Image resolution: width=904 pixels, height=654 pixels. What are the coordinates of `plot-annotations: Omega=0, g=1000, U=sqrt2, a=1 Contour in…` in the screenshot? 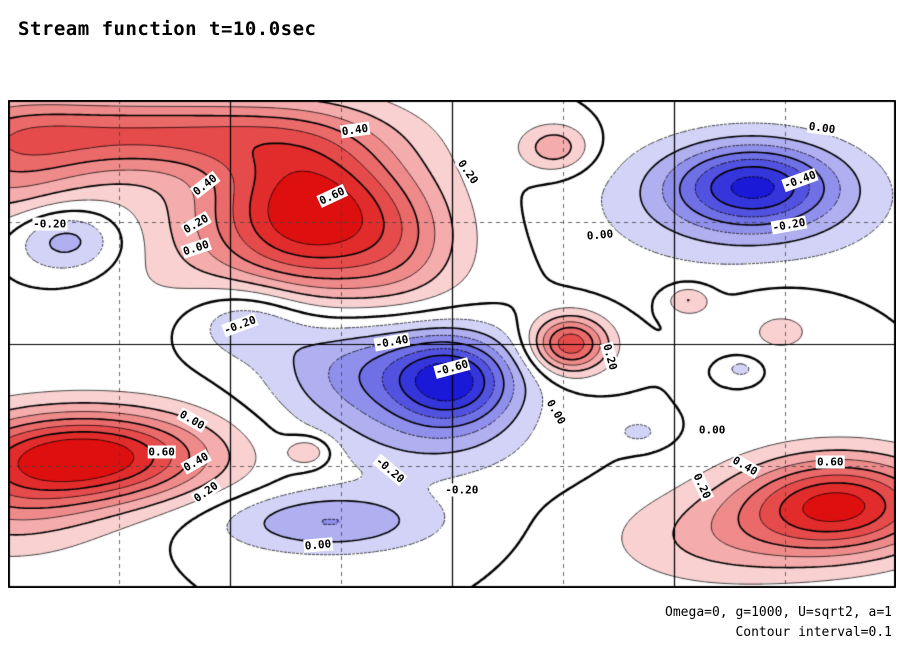 It's located at (778, 623).